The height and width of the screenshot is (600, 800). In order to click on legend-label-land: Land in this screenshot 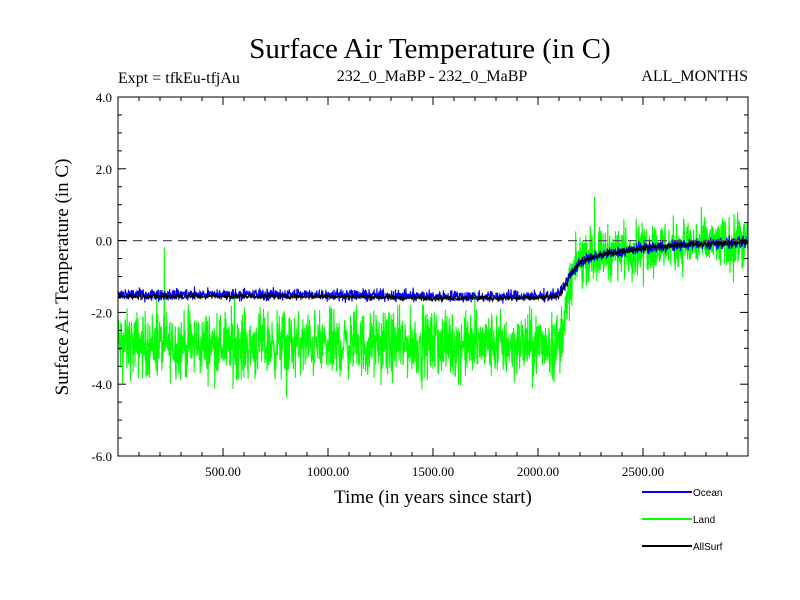, I will do `click(704, 520)`.